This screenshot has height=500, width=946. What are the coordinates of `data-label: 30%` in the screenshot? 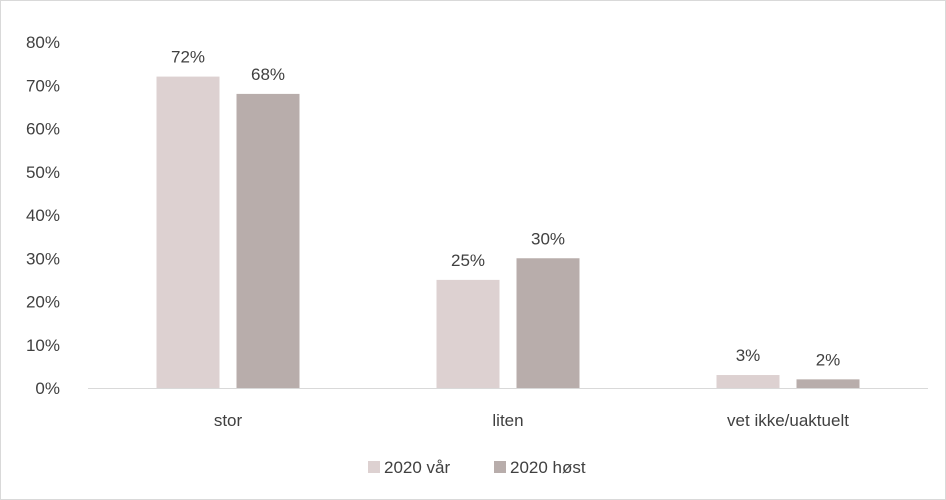 It's located at (548, 238).